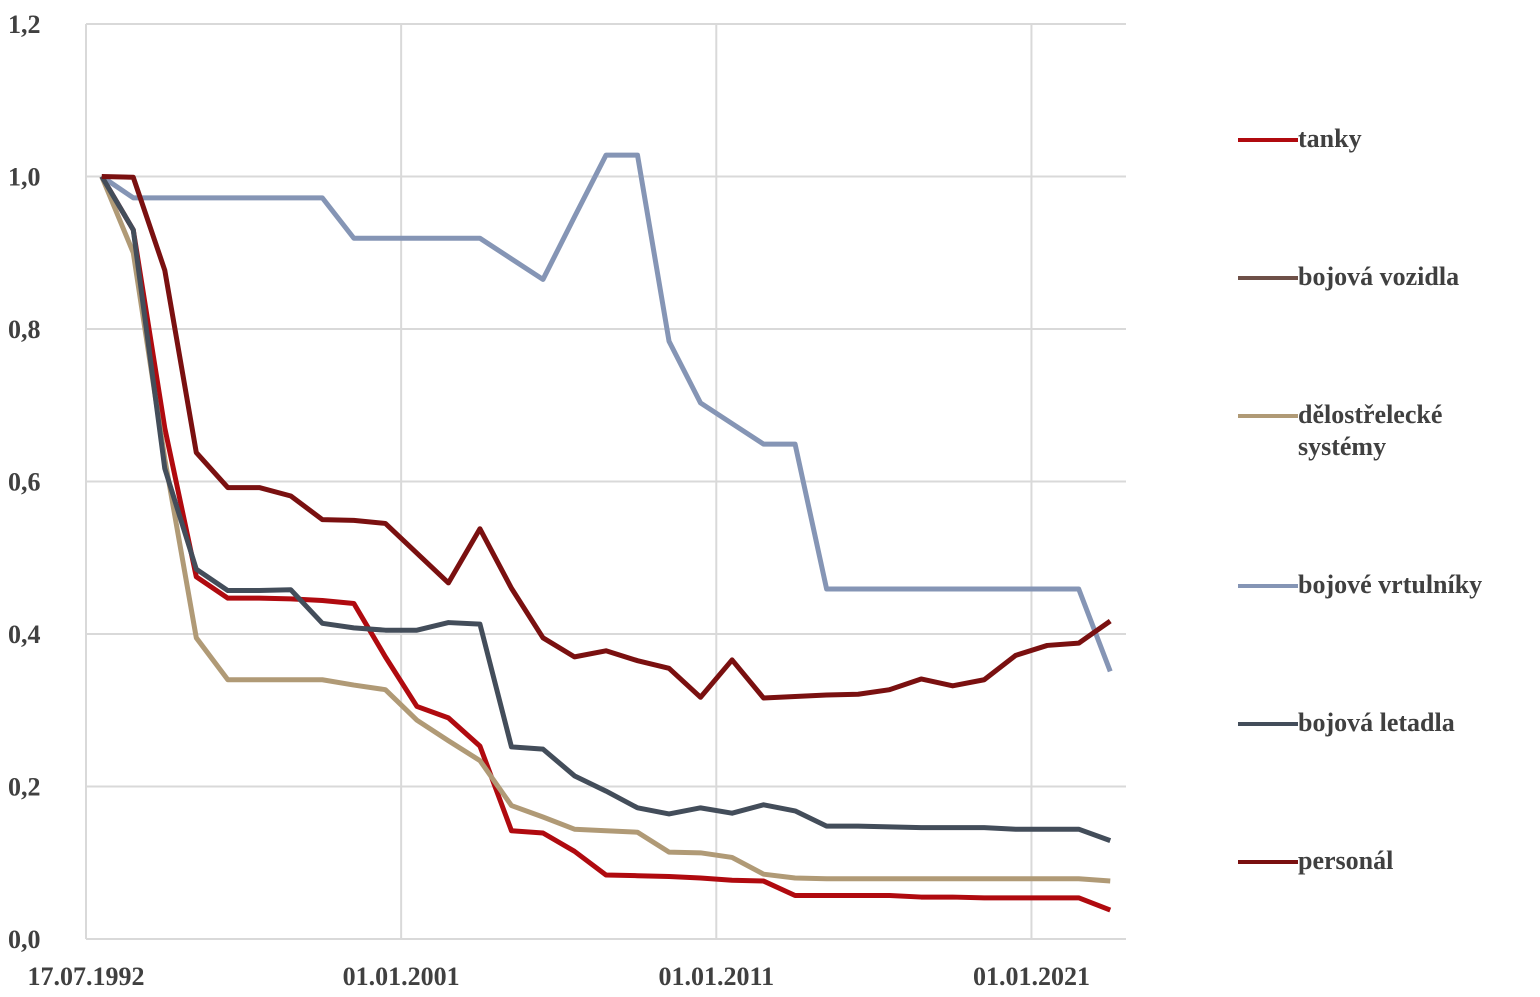 The image size is (1540, 997). I want to click on x-tick-label: 01.01.2021, so click(1031, 976).